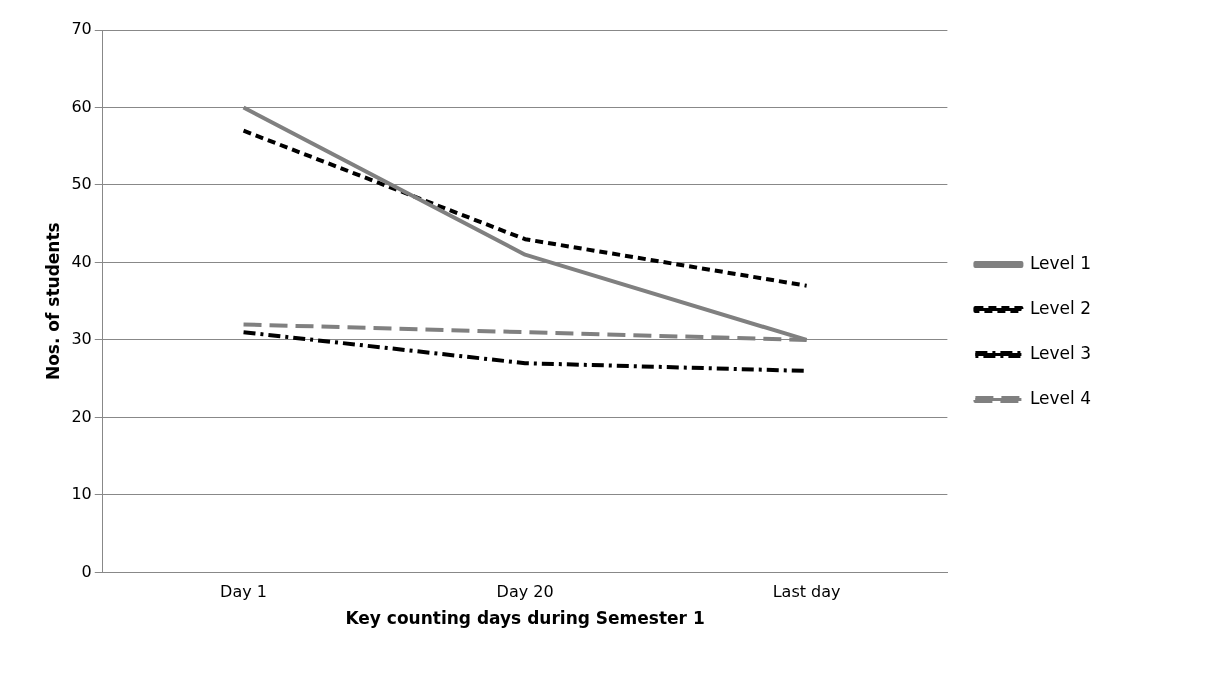  Describe the element at coordinates (525, 618) in the screenshot. I see `x-axis-title: Key counting days during Semester 1` at that location.